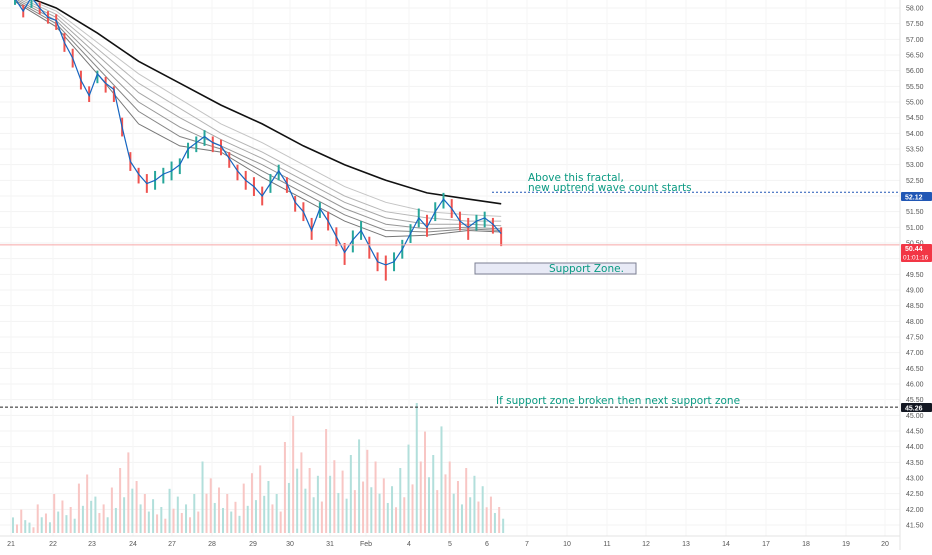 The height and width of the screenshot is (555, 932). I want to click on x-tick-label: 22, so click(53, 544).